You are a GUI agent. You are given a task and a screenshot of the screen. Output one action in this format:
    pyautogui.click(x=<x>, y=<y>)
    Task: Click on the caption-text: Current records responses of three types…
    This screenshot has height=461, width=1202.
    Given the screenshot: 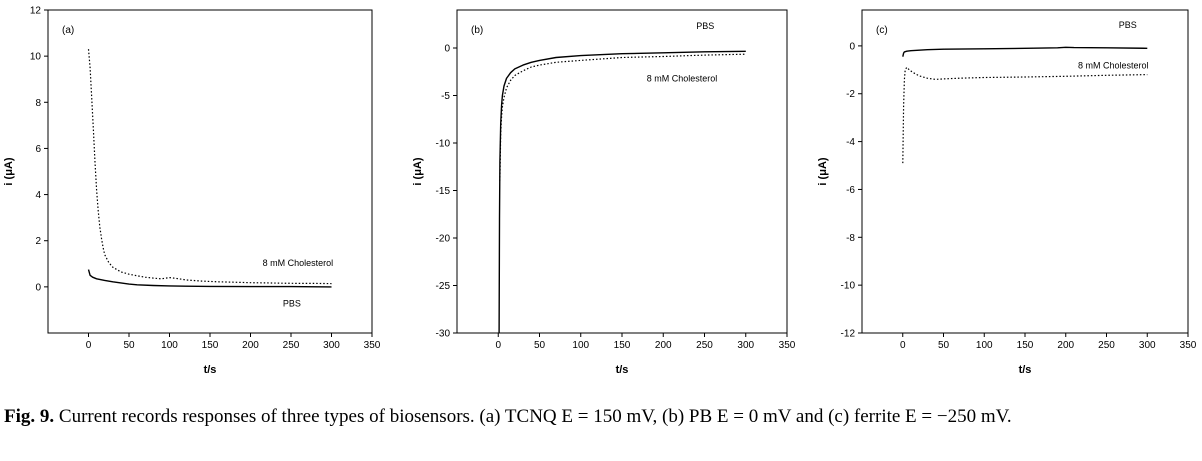 What is the action you would take?
    pyautogui.click(x=533, y=416)
    